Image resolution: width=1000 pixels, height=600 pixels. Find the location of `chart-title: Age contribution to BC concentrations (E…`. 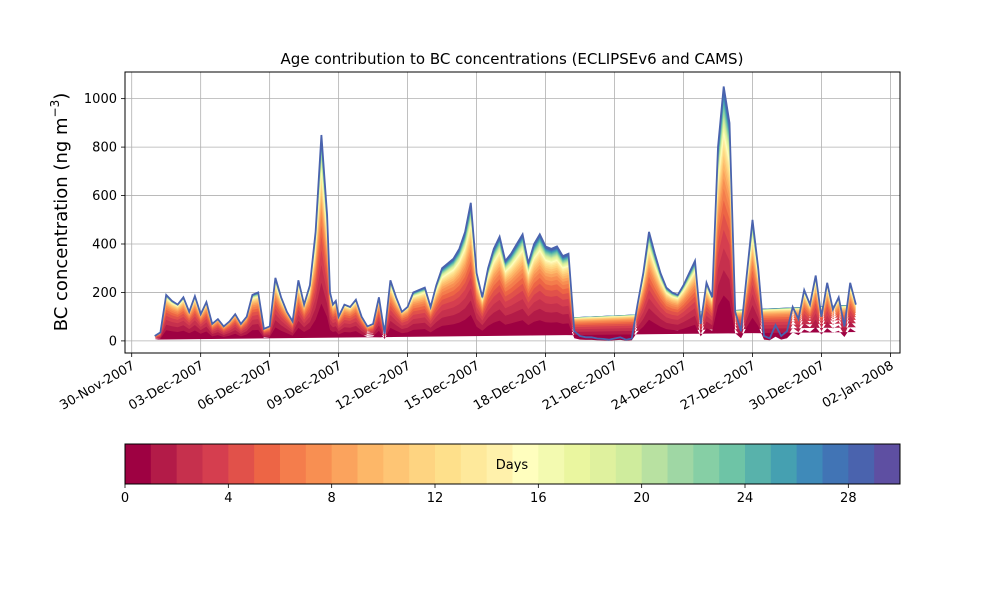

chart-title: Age contribution to BC concentrations (E… is located at coordinates (512, 59).